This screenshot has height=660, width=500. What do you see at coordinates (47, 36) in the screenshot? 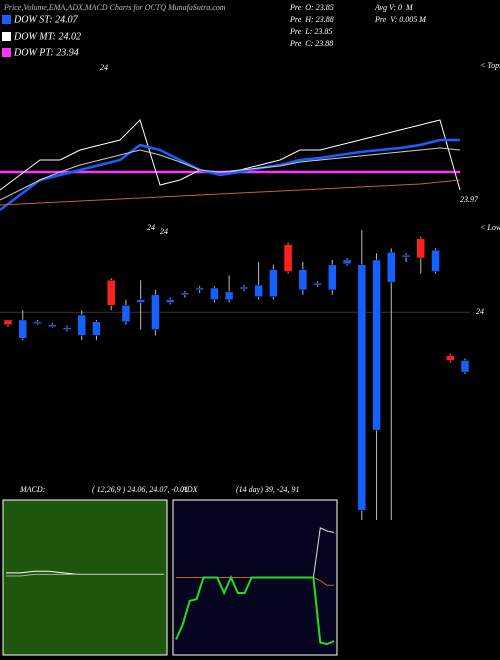
I see `legend-label: DOW MT: 24.02` at bounding box center [47, 36].